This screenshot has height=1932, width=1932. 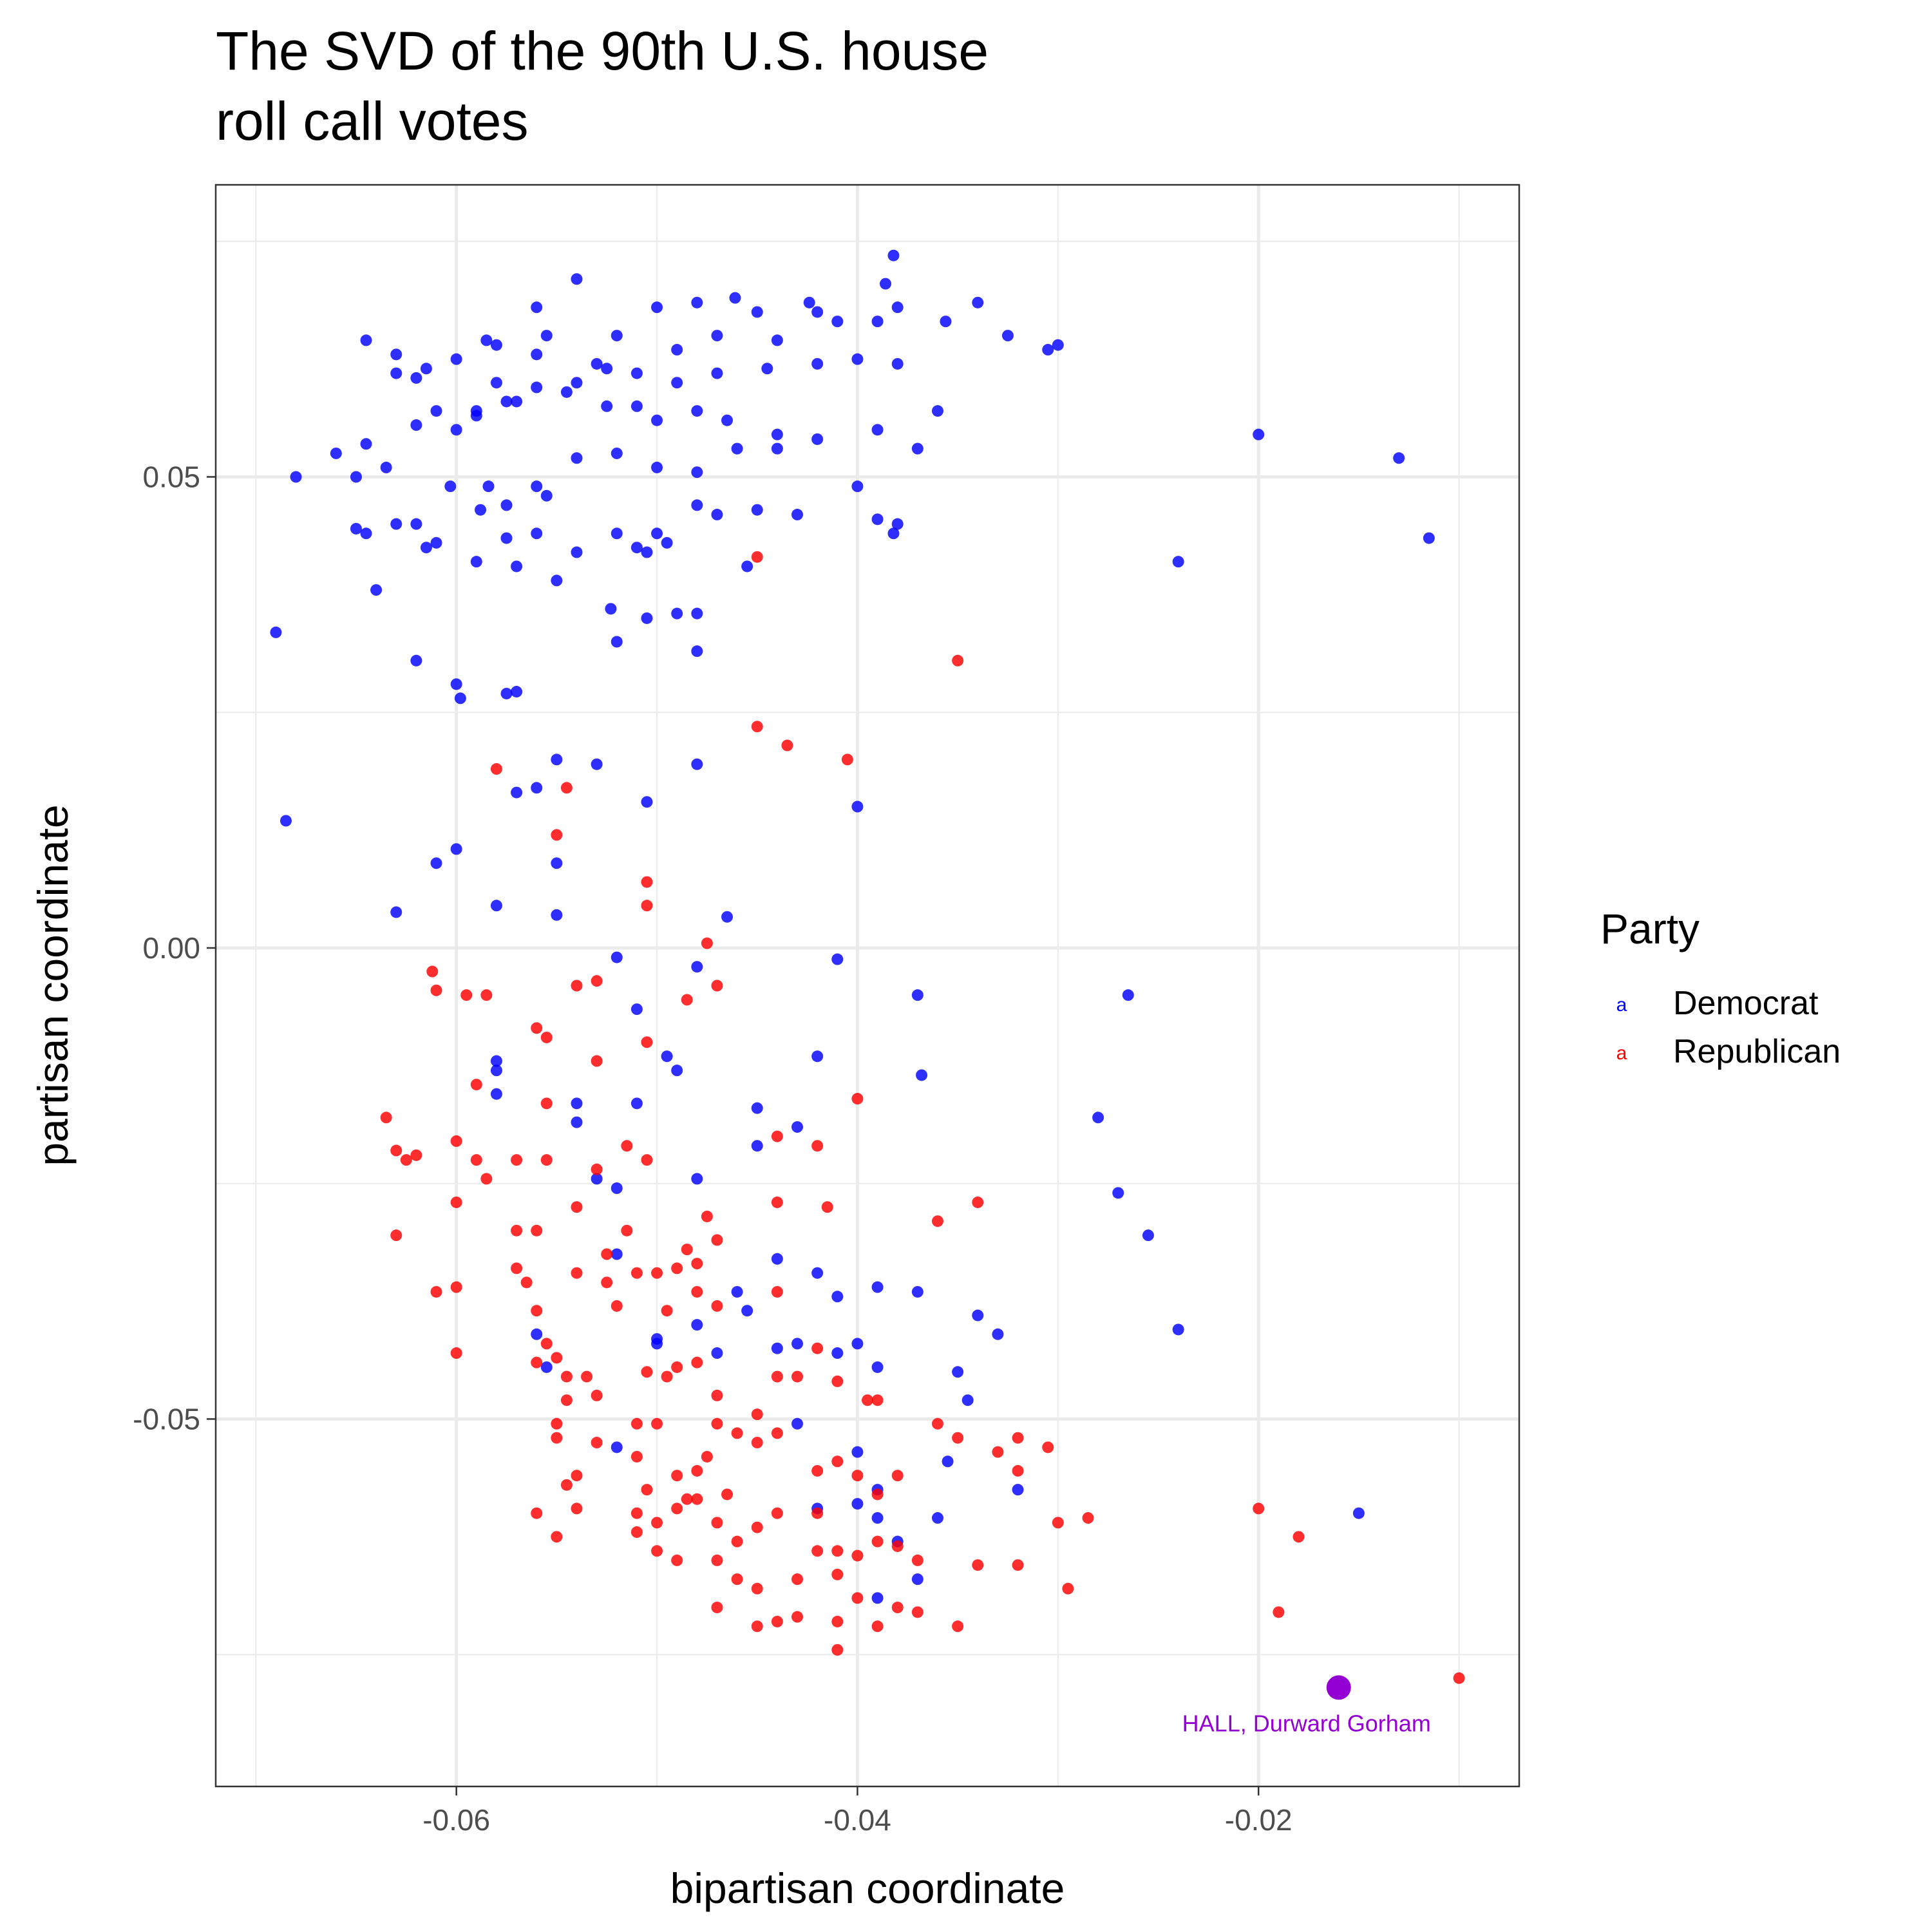 I want to click on chart-title-line-2: roll call votes, so click(x=372, y=121).